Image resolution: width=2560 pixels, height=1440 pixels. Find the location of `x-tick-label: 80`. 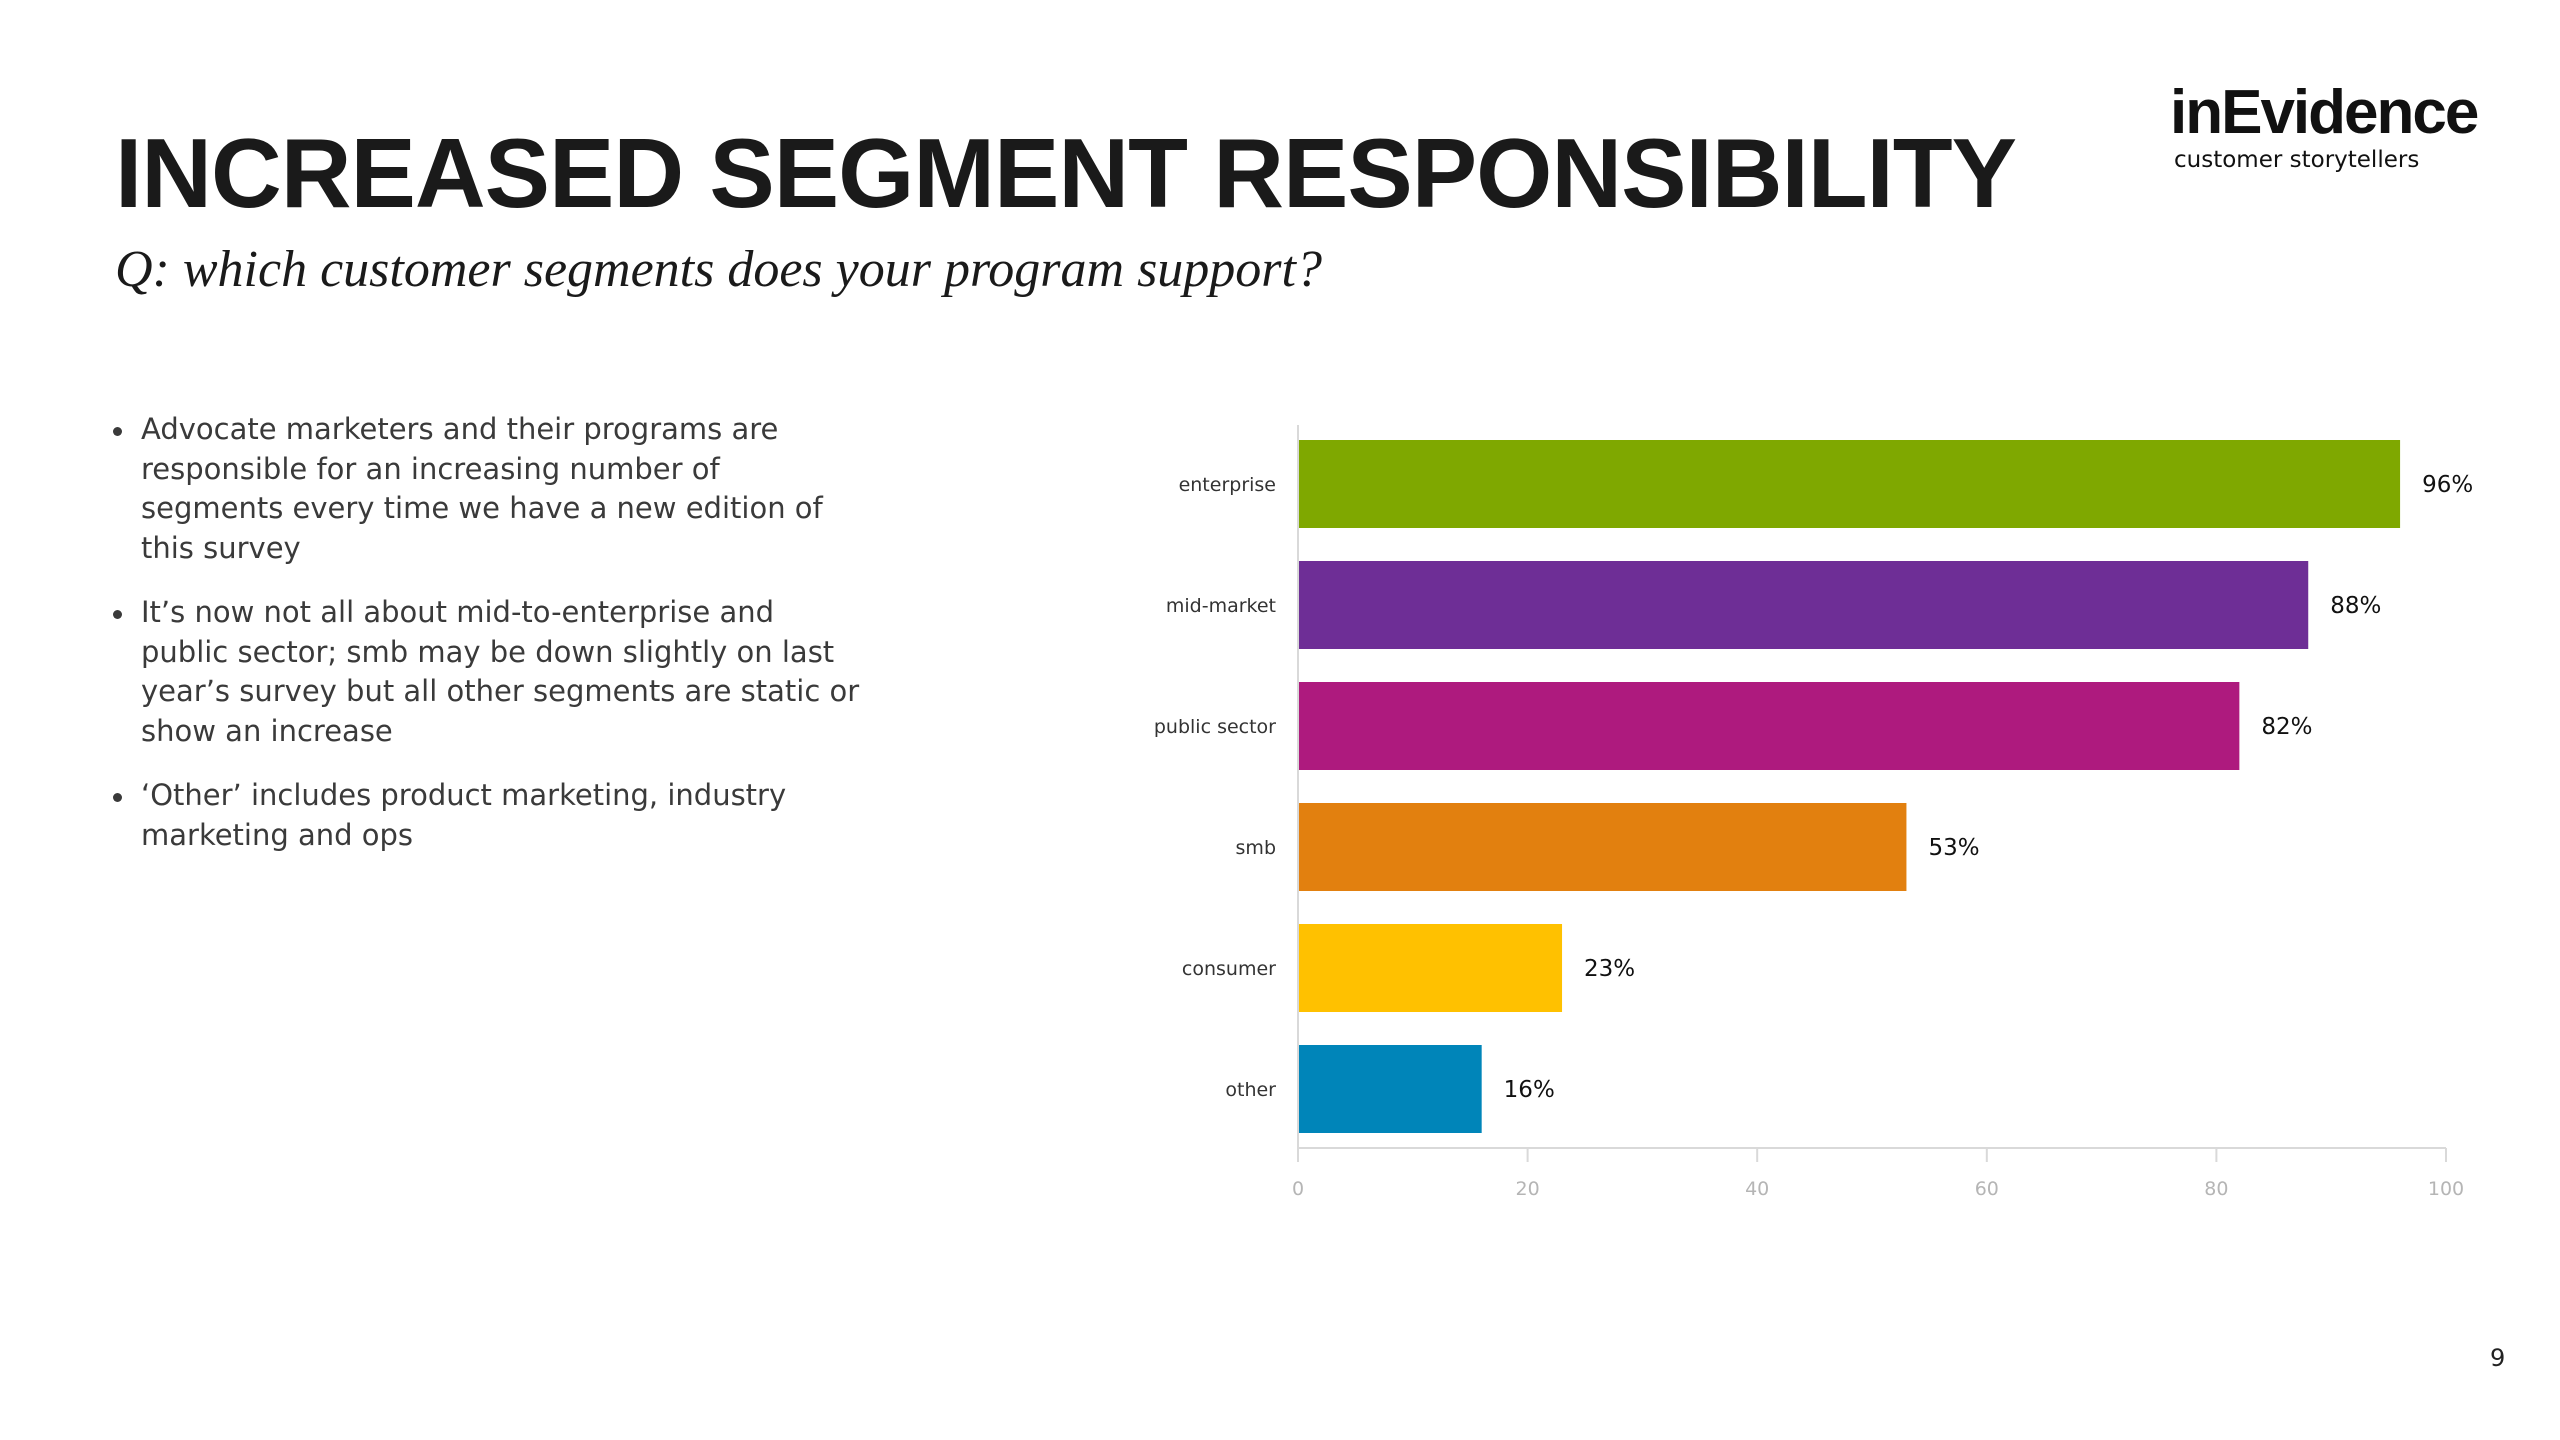

x-tick-label: 80 is located at coordinates (2216, 1189).